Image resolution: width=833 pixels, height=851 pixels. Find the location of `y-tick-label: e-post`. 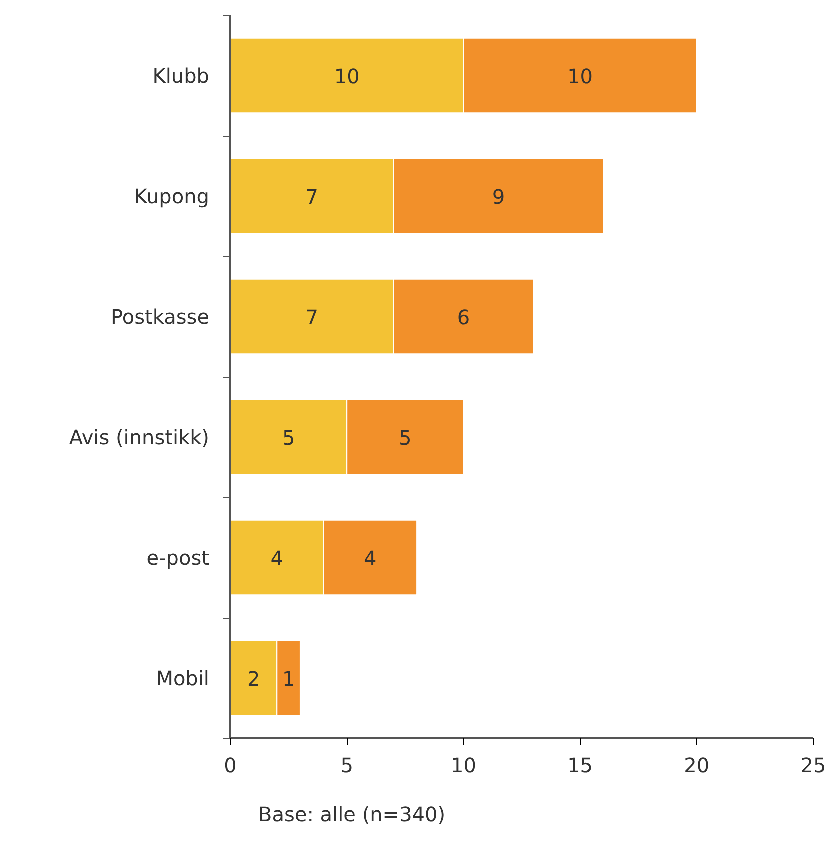

y-tick-label: e-post is located at coordinates (178, 558).